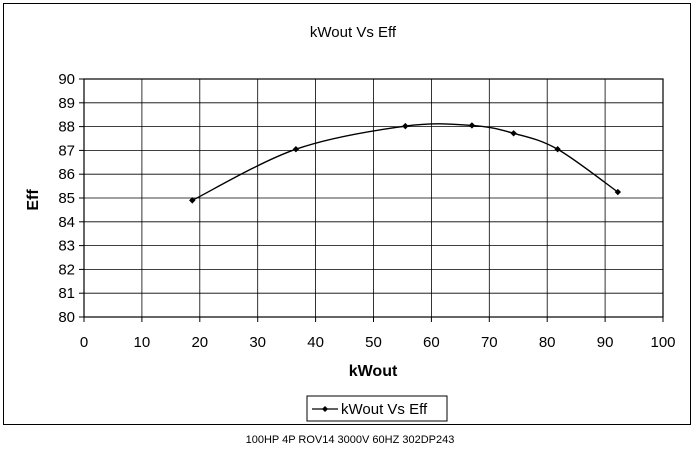 The width and height of the screenshot is (700, 454). What do you see at coordinates (199, 342) in the screenshot?
I see `x-tick-label: 20` at bounding box center [199, 342].